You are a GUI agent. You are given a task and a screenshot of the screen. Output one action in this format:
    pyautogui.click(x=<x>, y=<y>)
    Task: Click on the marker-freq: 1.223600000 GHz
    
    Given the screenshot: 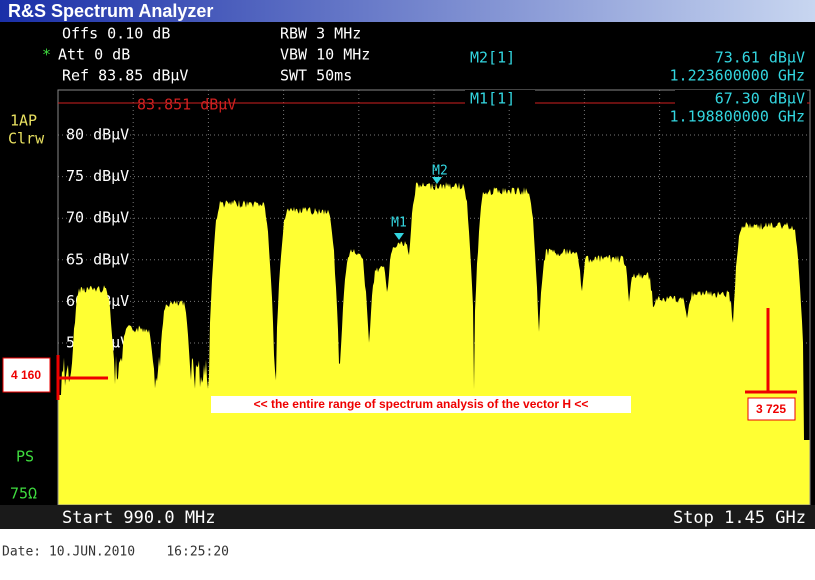 What is the action you would take?
    pyautogui.click(x=737, y=76)
    